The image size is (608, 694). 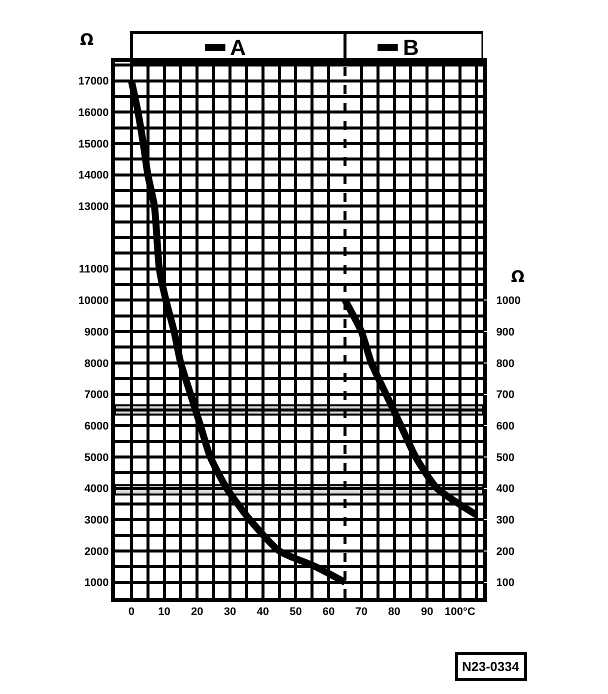 What do you see at coordinates (230, 612) in the screenshot?
I see `x-tick-label: 30` at bounding box center [230, 612].